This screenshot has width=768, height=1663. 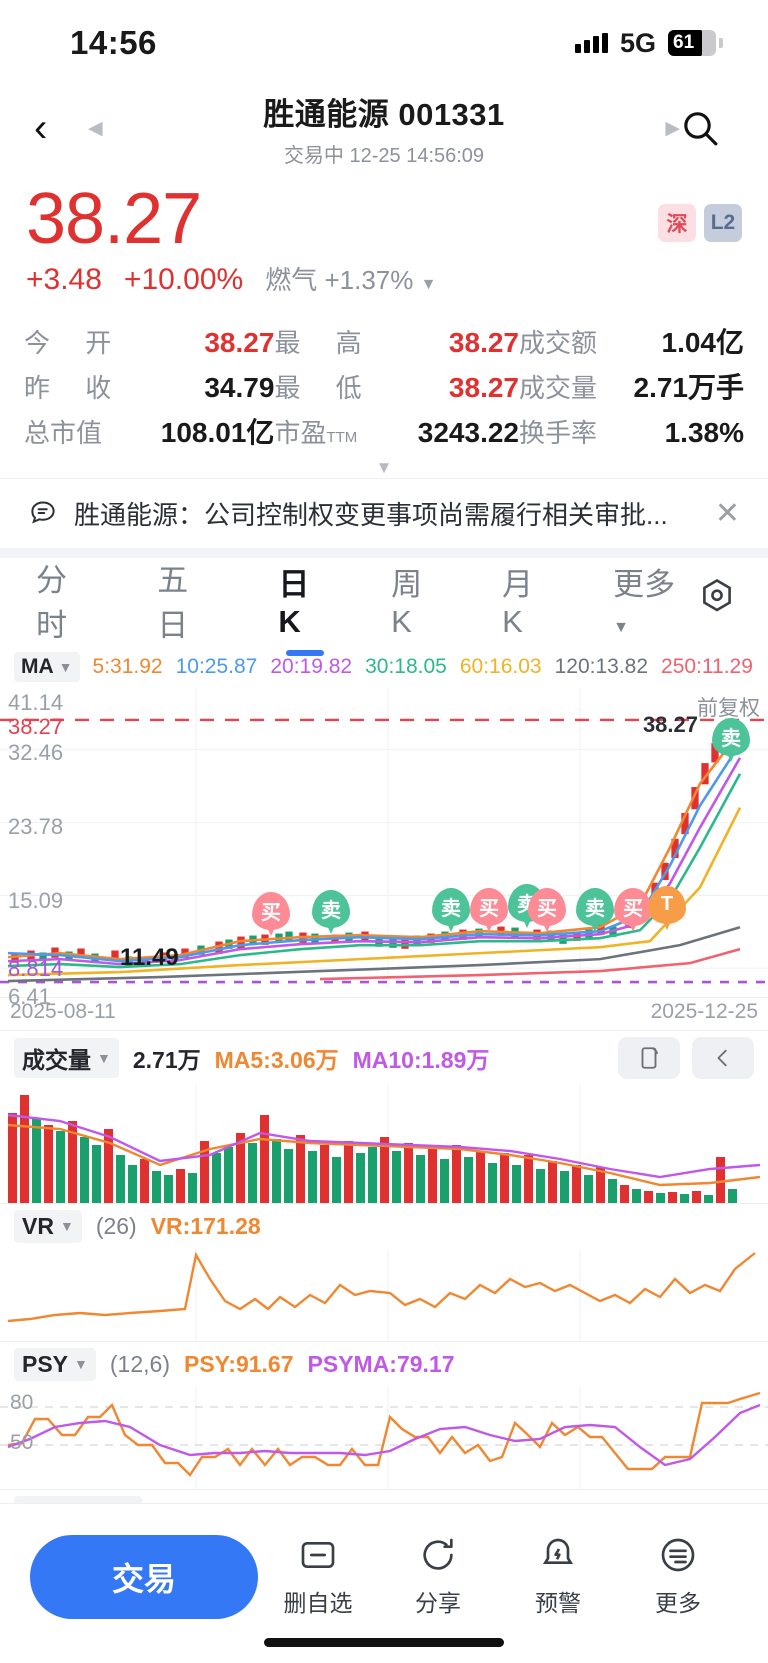 What do you see at coordinates (558, 432) in the screenshot?
I see `stat-label: 换手率` at bounding box center [558, 432].